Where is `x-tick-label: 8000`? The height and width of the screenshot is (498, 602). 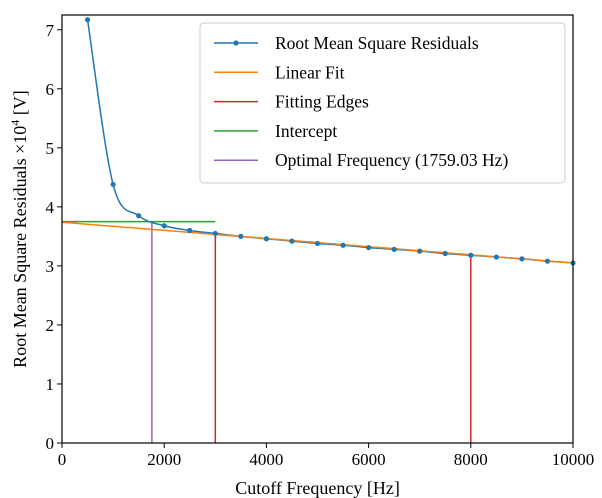
x-tick-label: 8000 is located at coordinates (471, 459).